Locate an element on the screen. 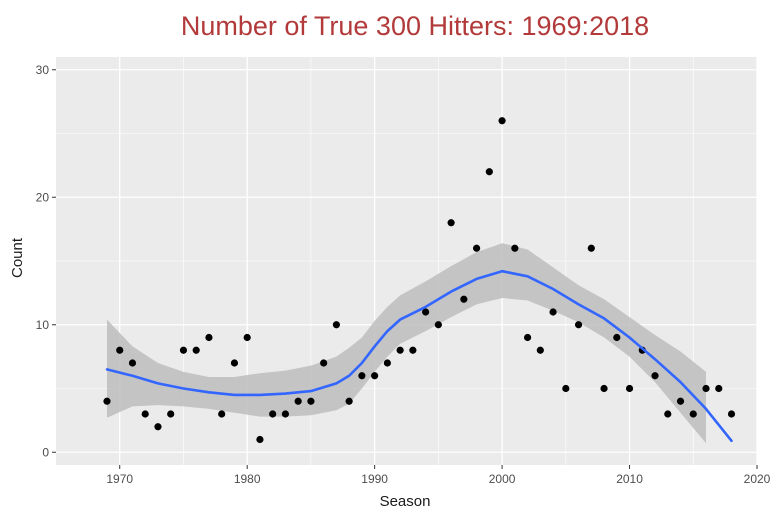 This screenshot has height=526, width=784. chart-title: Number of True 300 Hitters: 1969:2018 is located at coordinates (415, 26).